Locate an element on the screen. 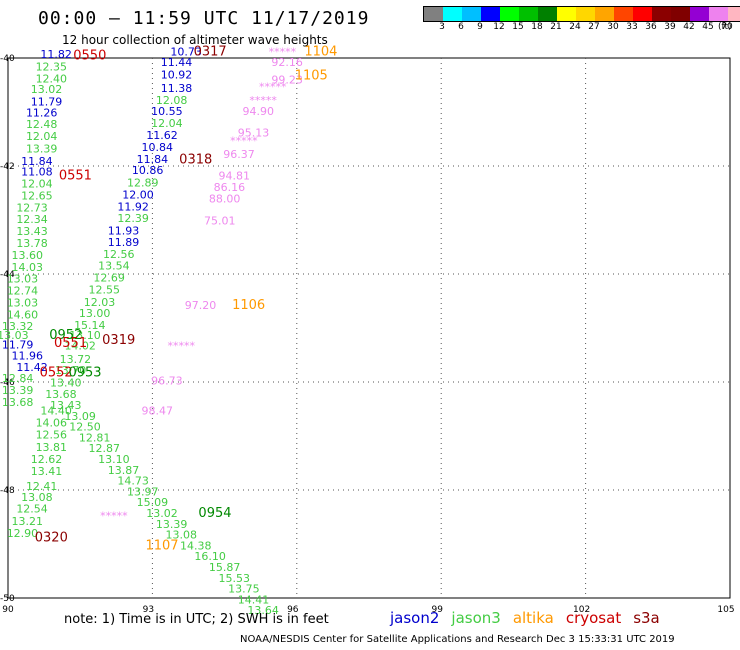  satellite-legend-jason3: jason3 is located at coordinates (476, 618).